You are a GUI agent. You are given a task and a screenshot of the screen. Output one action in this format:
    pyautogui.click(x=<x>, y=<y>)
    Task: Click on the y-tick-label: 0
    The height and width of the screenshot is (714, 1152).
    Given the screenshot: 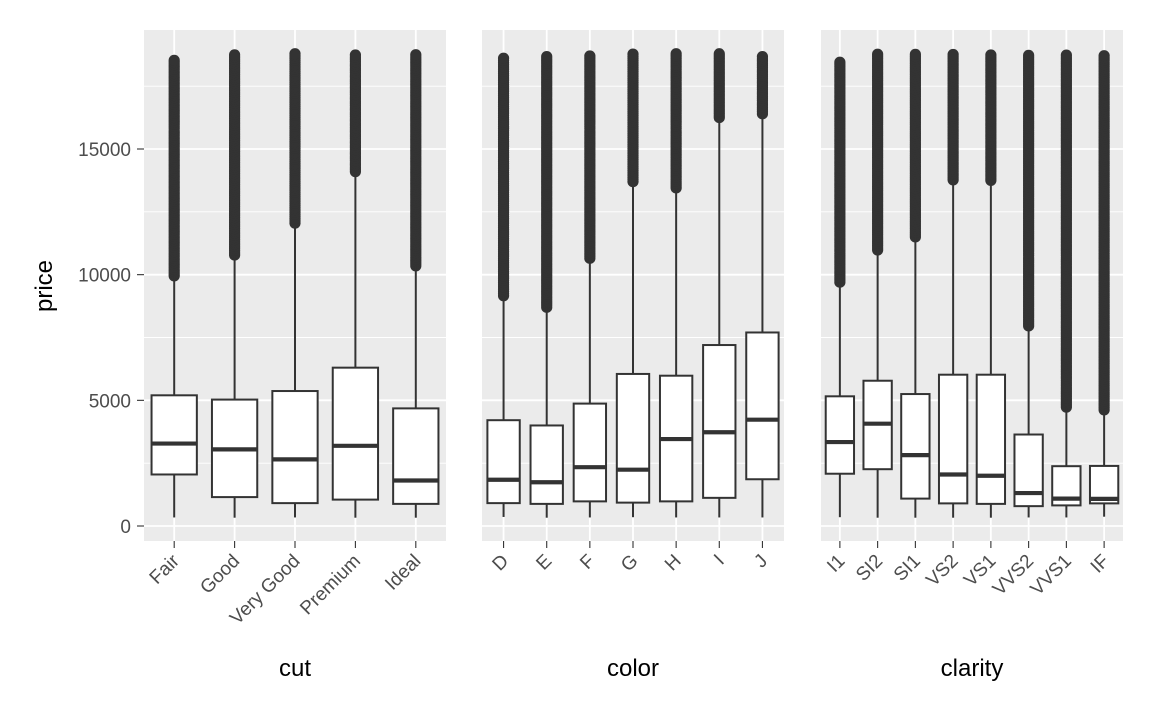 What is the action you would take?
    pyautogui.click(x=125, y=527)
    